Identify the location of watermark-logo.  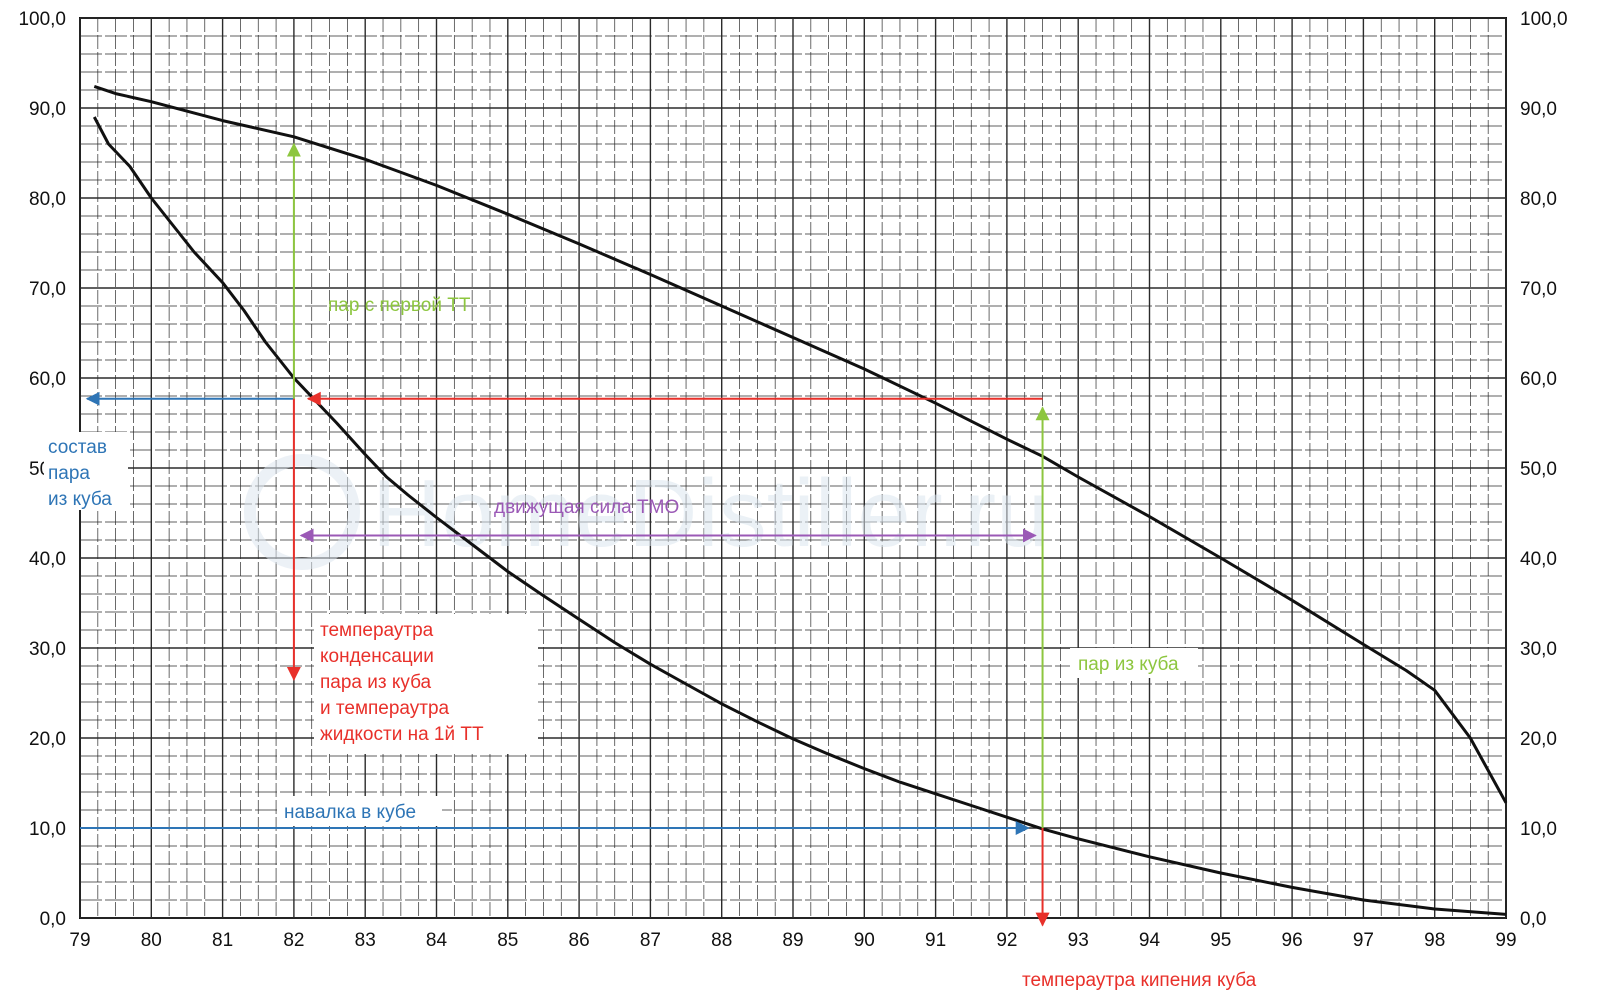
(302, 512).